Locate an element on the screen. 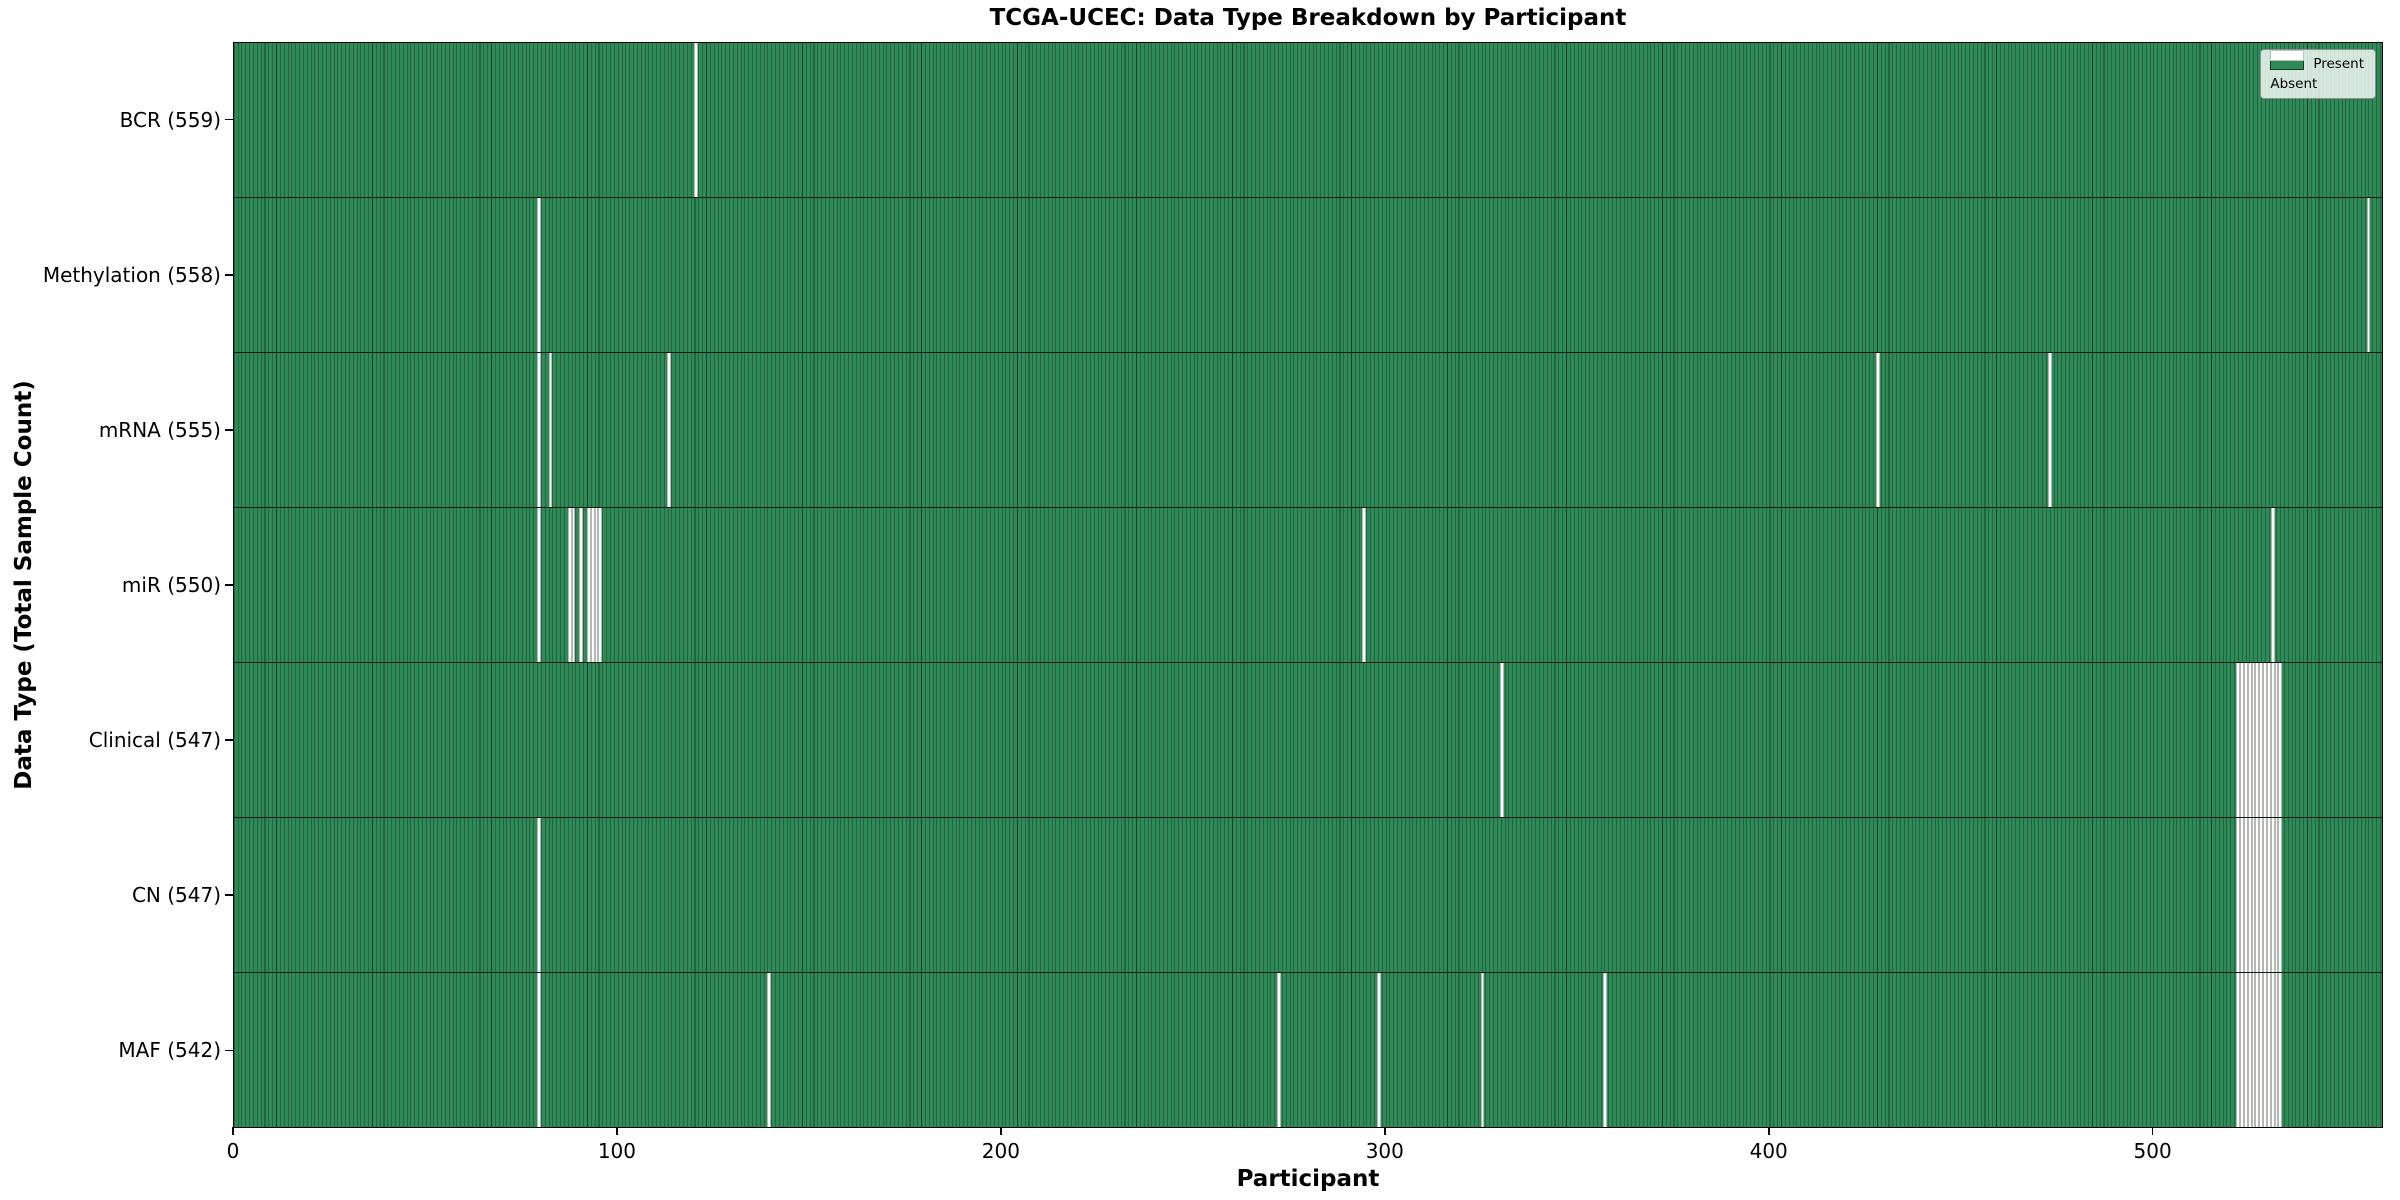  heatmap-row-mir is located at coordinates (1308, 585).